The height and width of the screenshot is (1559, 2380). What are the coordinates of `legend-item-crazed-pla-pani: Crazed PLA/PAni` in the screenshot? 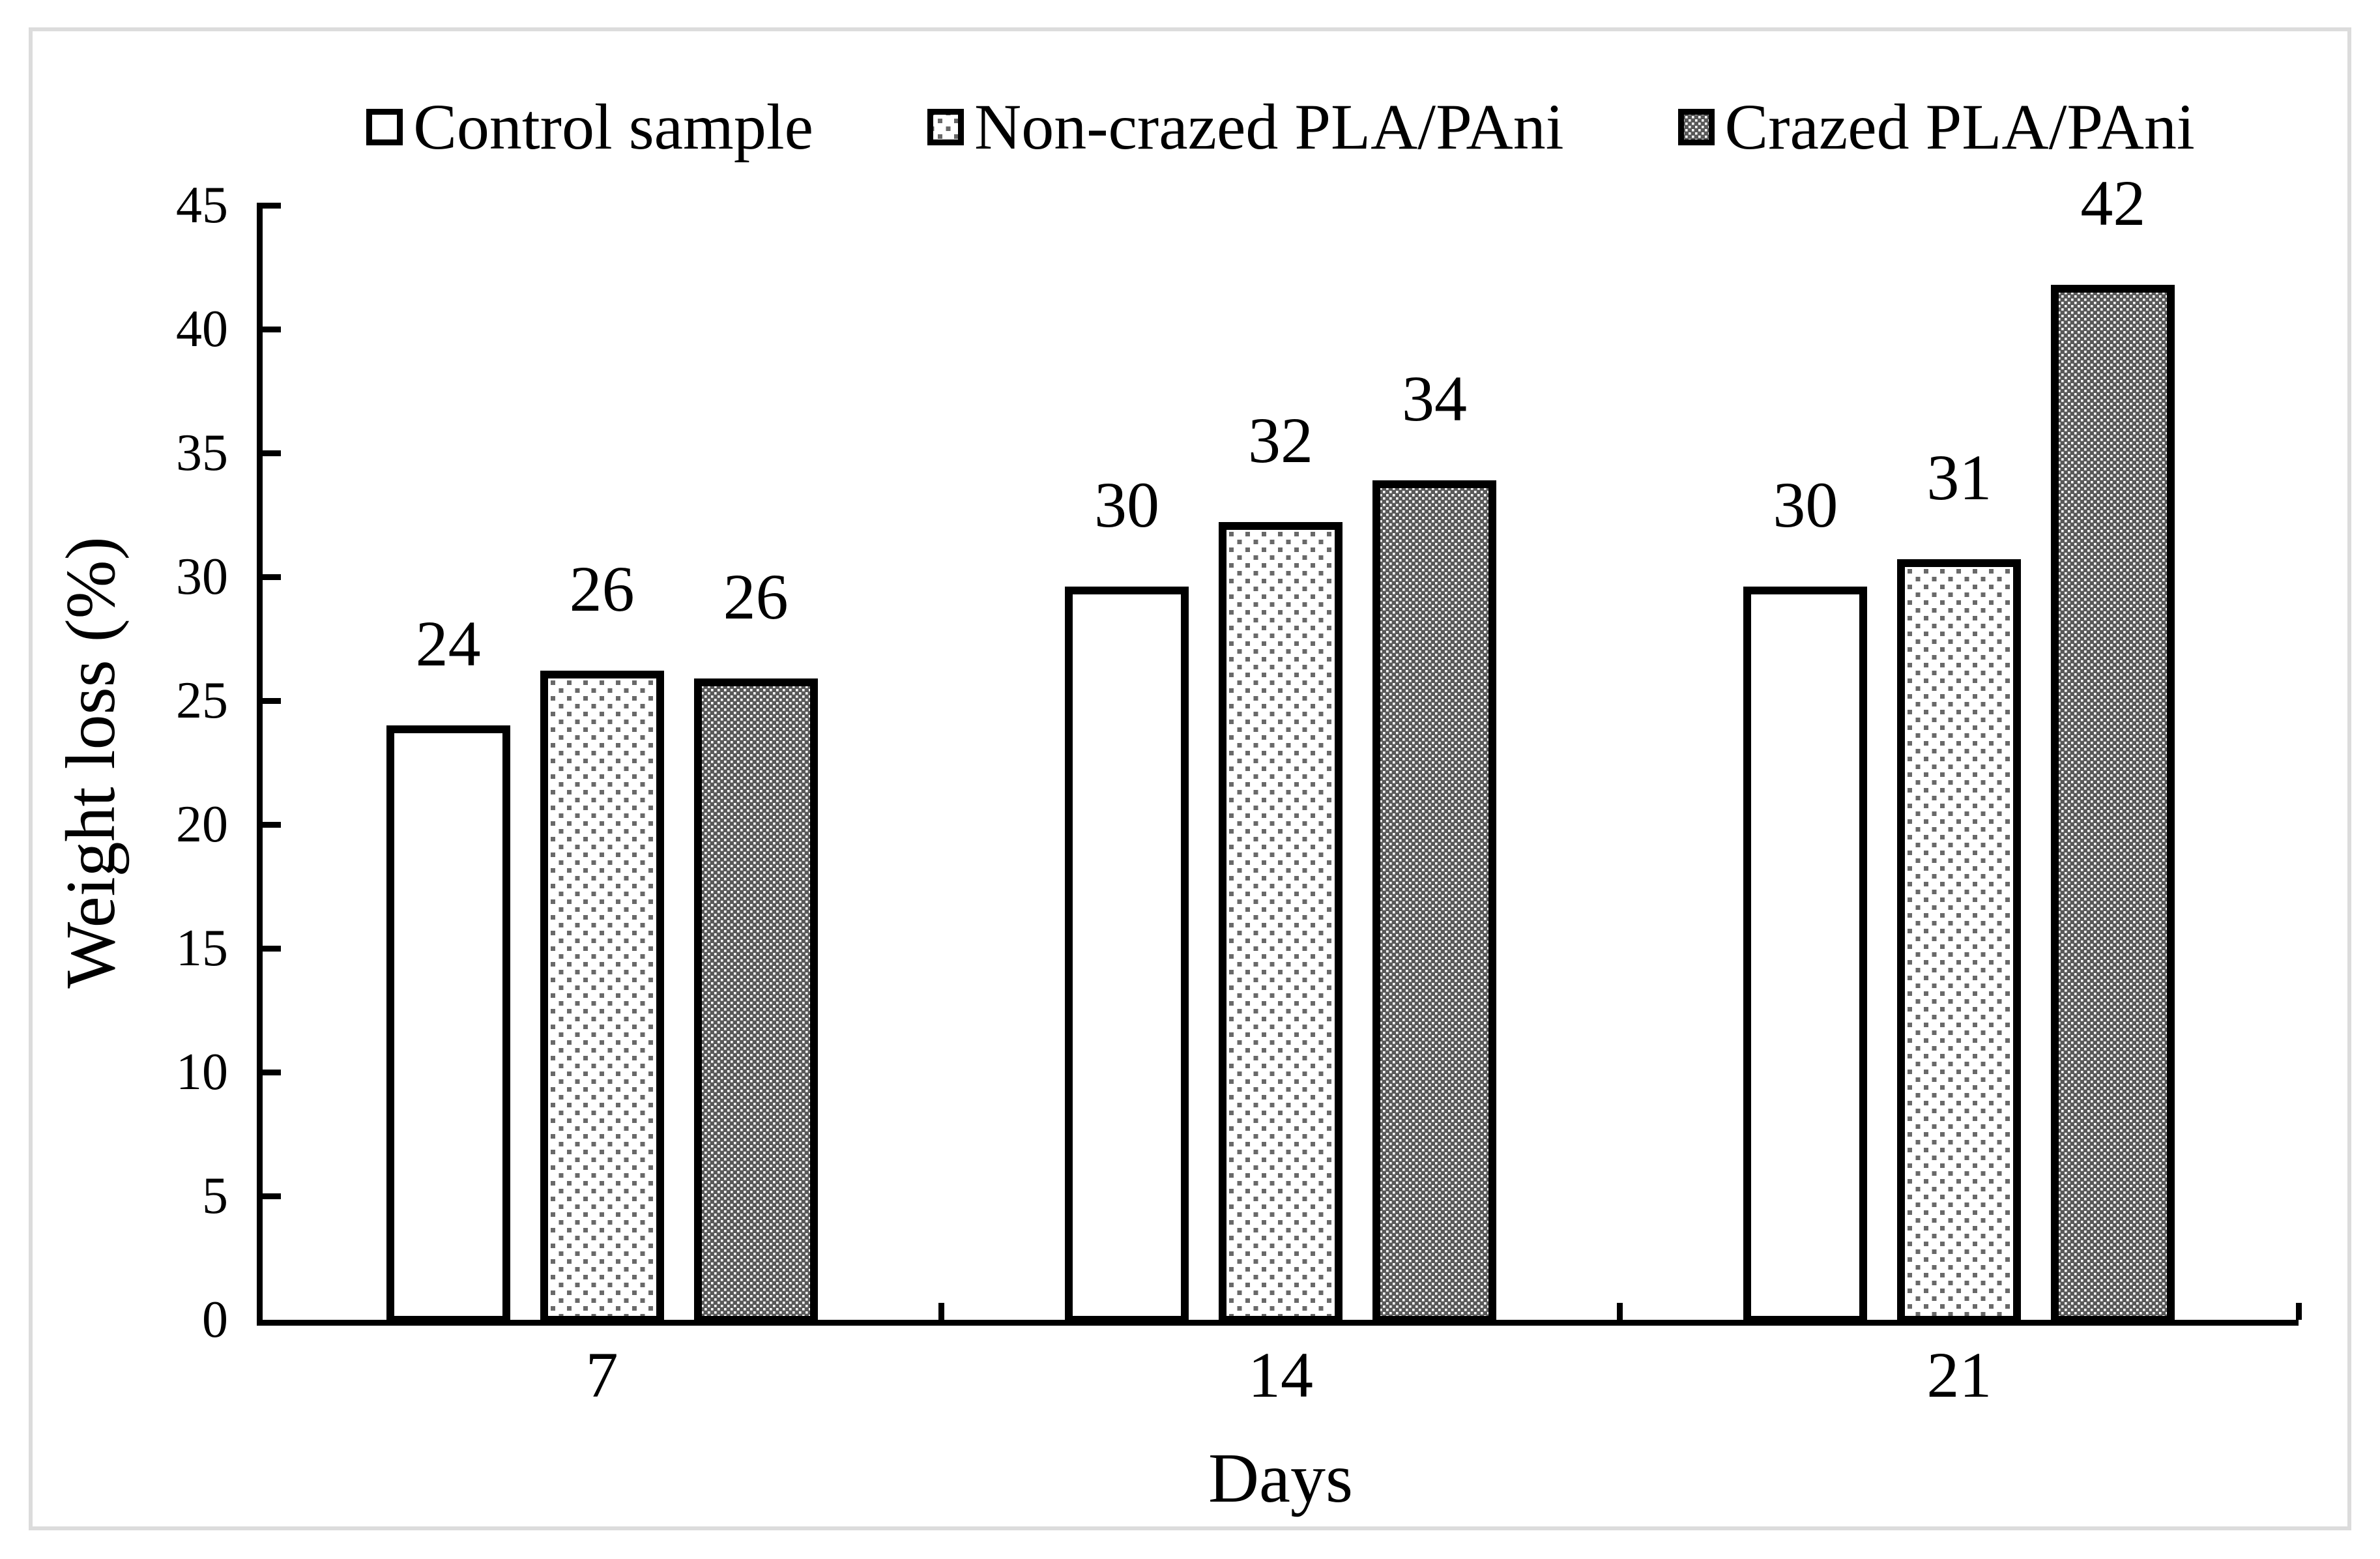 It's located at (1936, 127).